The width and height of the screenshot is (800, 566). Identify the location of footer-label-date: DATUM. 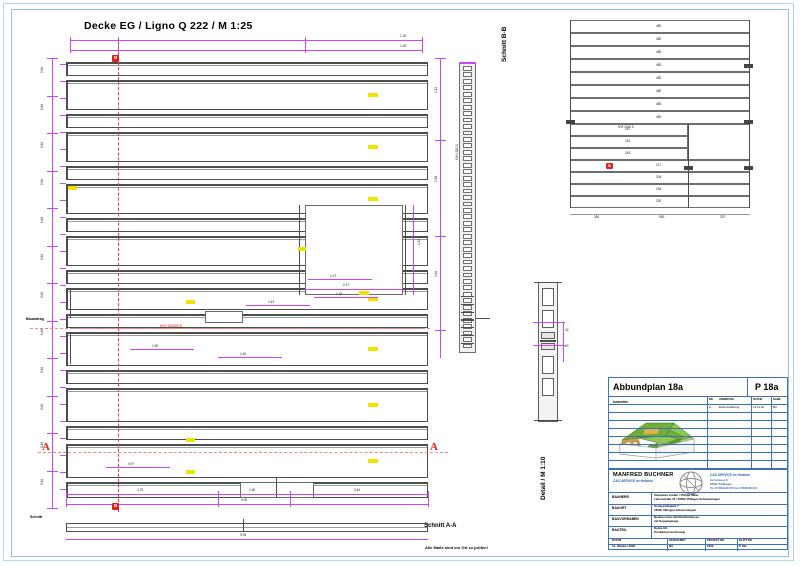
(617, 540).